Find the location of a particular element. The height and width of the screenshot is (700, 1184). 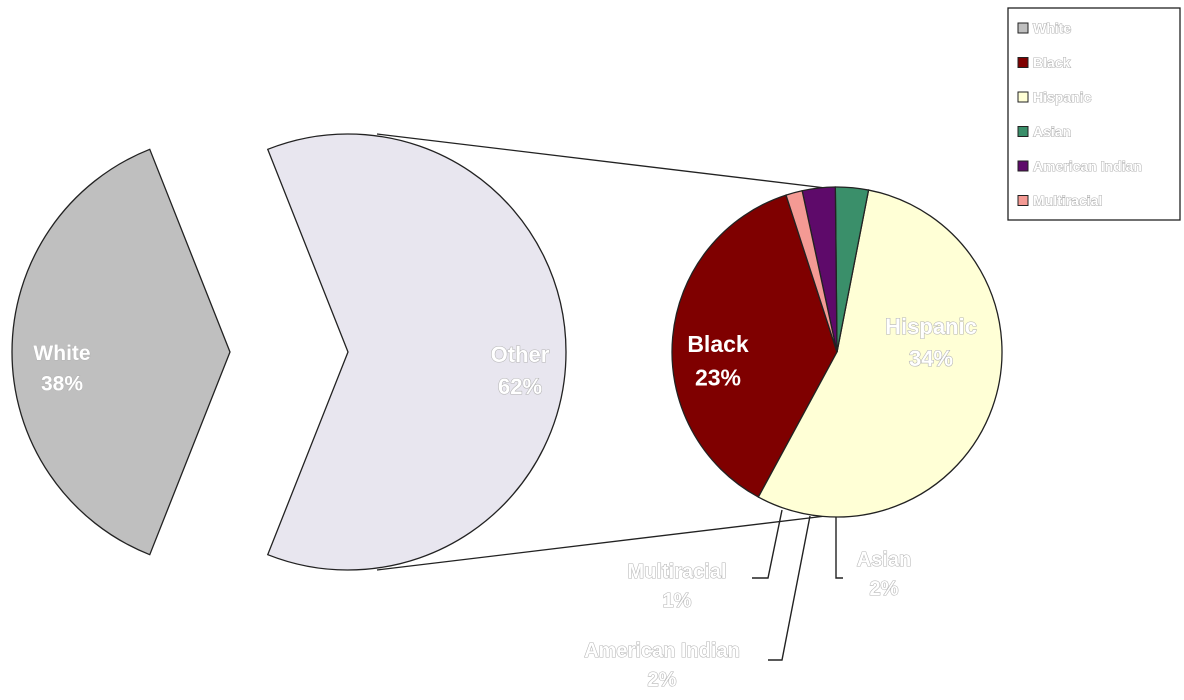

legend-swatch-black is located at coordinates (1023, 62).